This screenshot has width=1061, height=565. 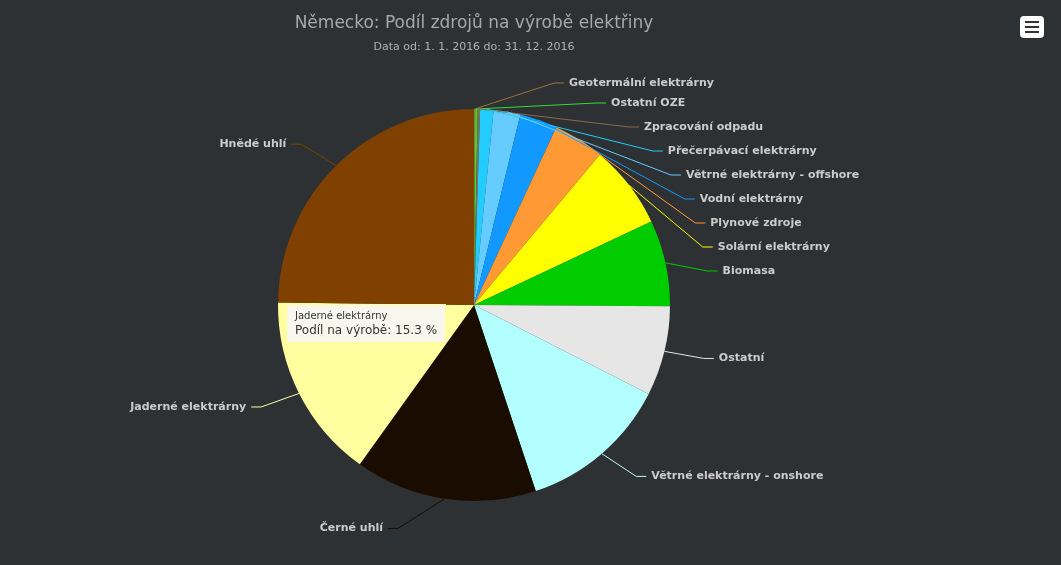 I want to click on slice-label: Ostatní, so click(x=742, y=358).